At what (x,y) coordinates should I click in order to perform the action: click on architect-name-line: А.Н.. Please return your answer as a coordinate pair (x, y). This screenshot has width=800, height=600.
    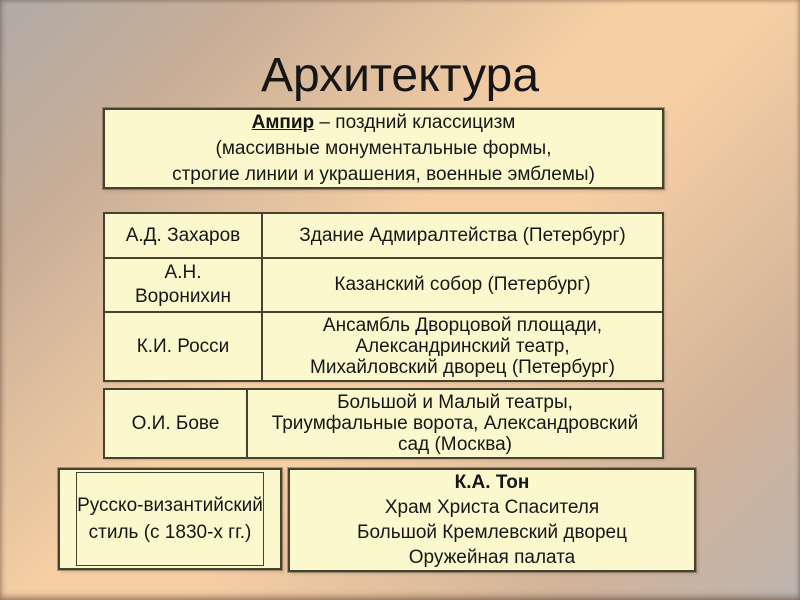
    Looking at the image, I should click on (183, 272).